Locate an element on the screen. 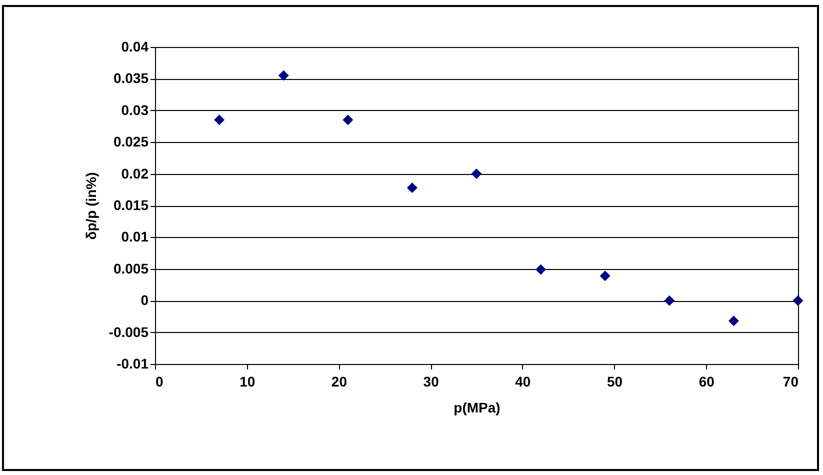 This screenshot has width=823, height=475. x-tick-label: 0 is located at coordinates (160, 382).